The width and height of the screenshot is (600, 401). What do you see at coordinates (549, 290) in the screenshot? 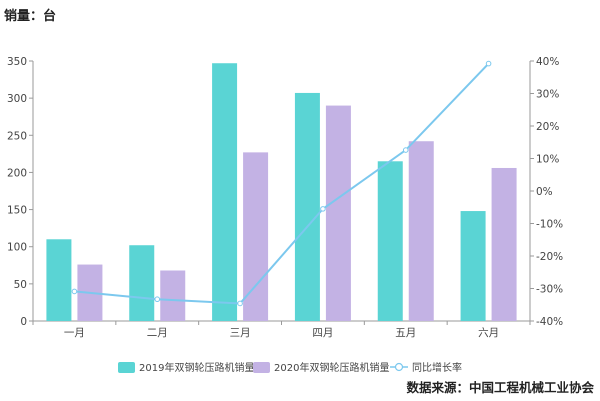
I see `right-axis-tick-label: -30%` at bounding box center [549, 290].